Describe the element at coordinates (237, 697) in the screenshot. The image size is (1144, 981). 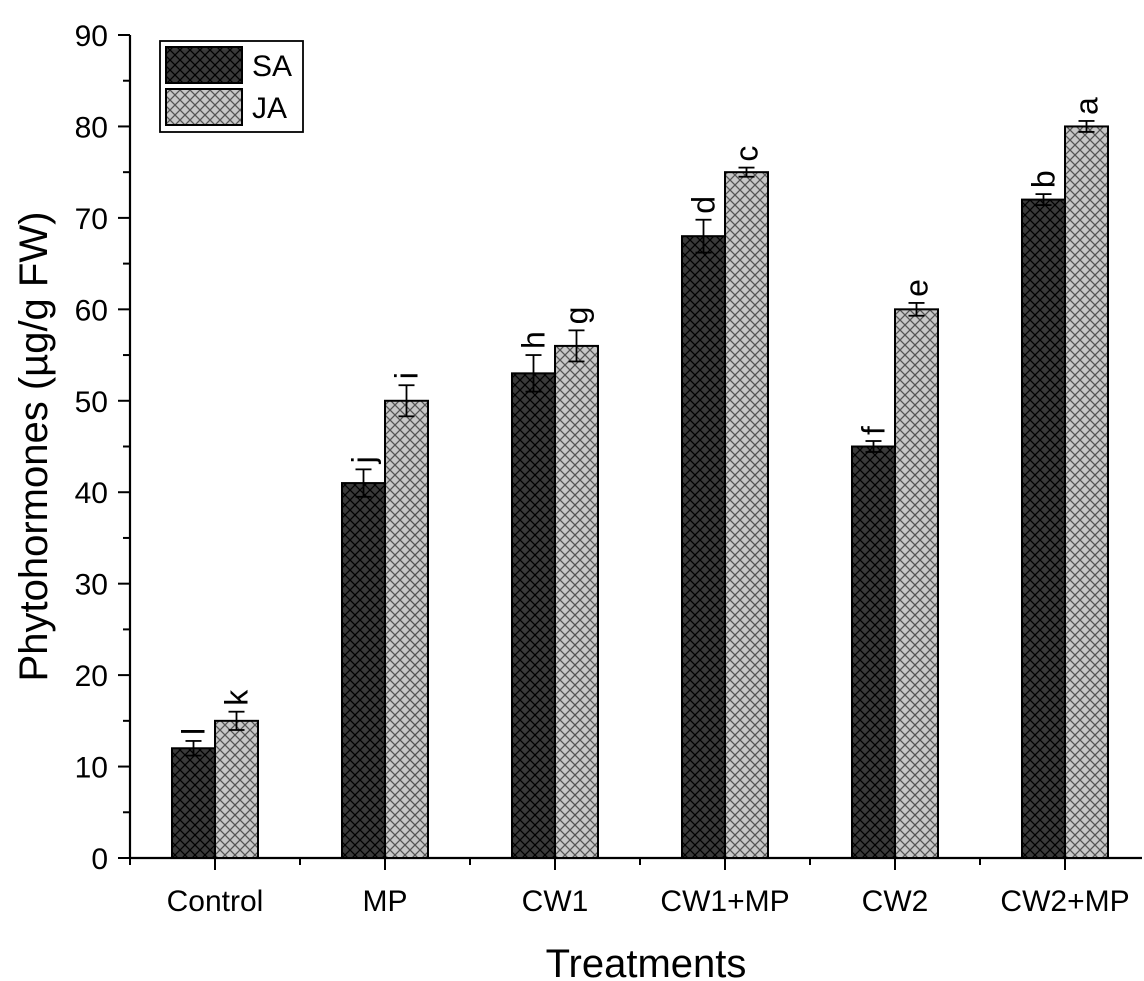
I see `significance-letter: k` at that location.